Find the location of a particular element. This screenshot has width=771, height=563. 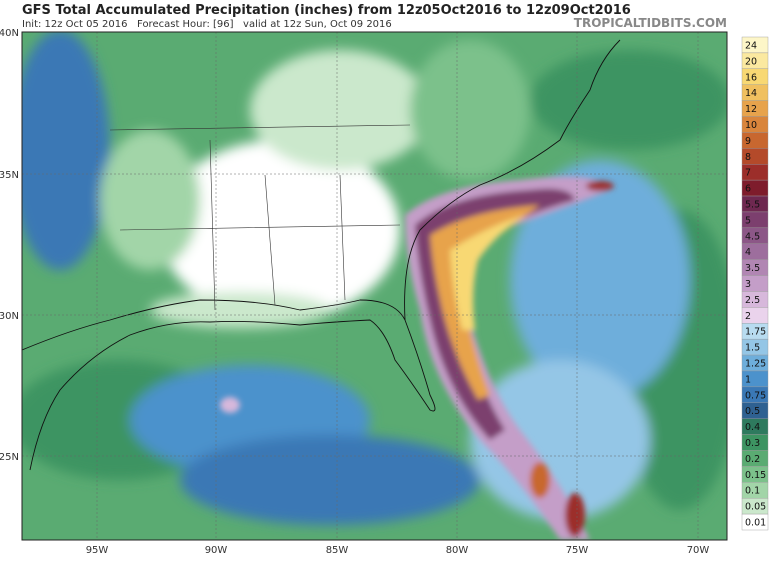

colorbar-label: 8 is located at coordinates (748, 157).